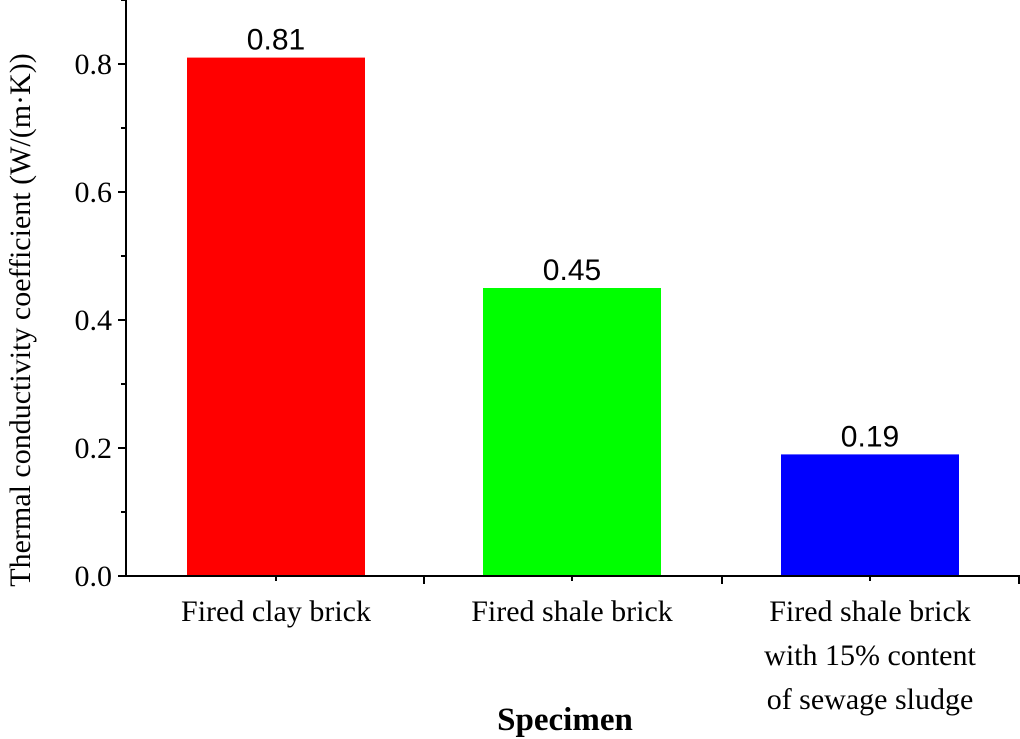  What do you see at coordinates (94, 576) in the screenshot?
I see `y-tick-label: 0.0` at bounding box center [94, 576].